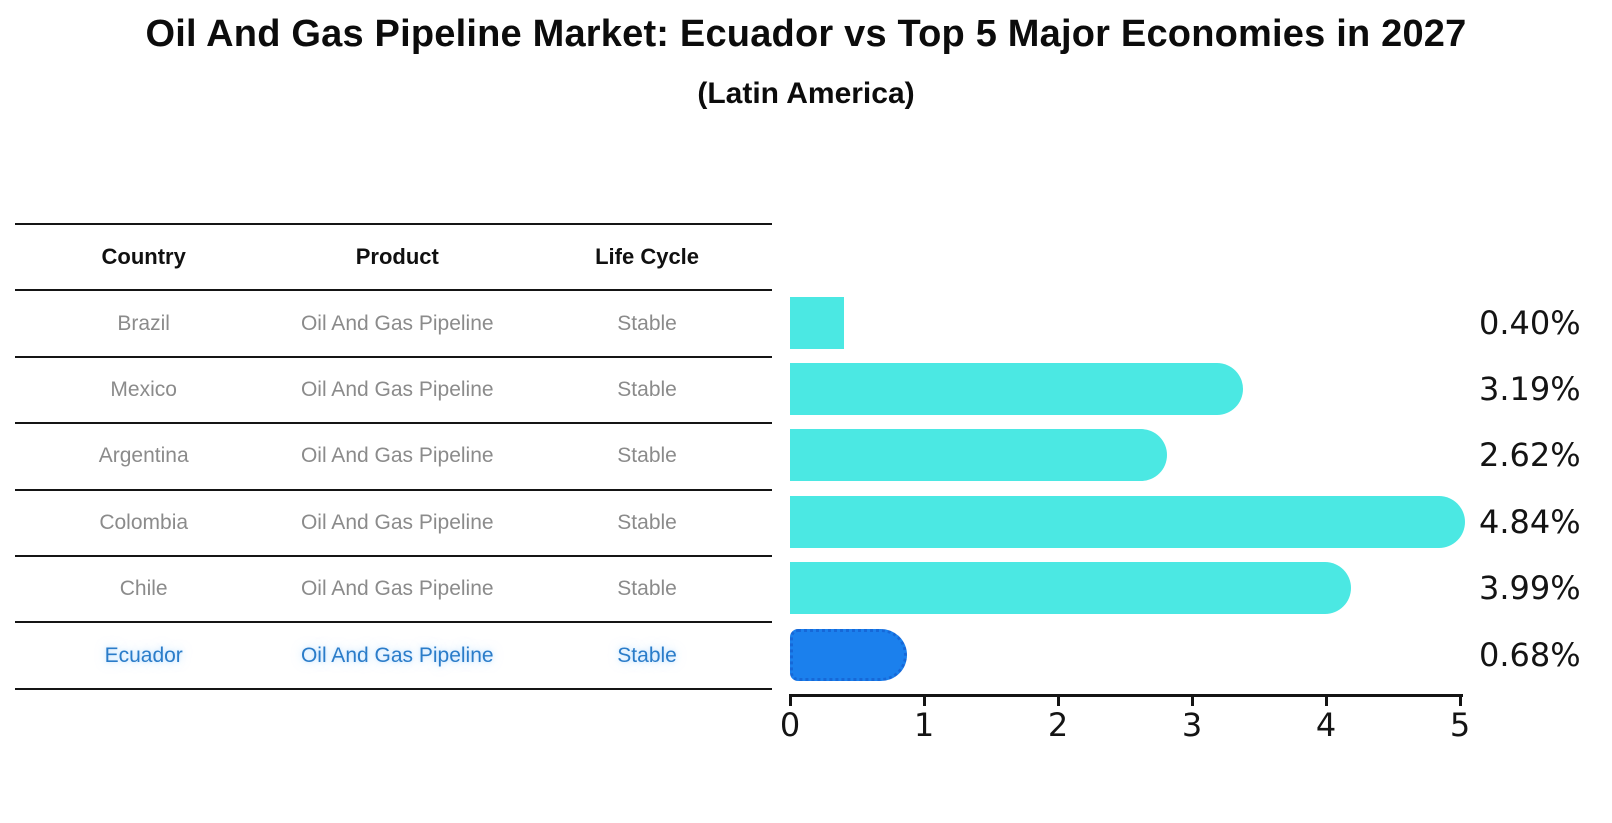 The image size is (1612, 823). I want to click on table-row-chile: Chile Oil And Gas Pipeline Stable, so click(393, 590).